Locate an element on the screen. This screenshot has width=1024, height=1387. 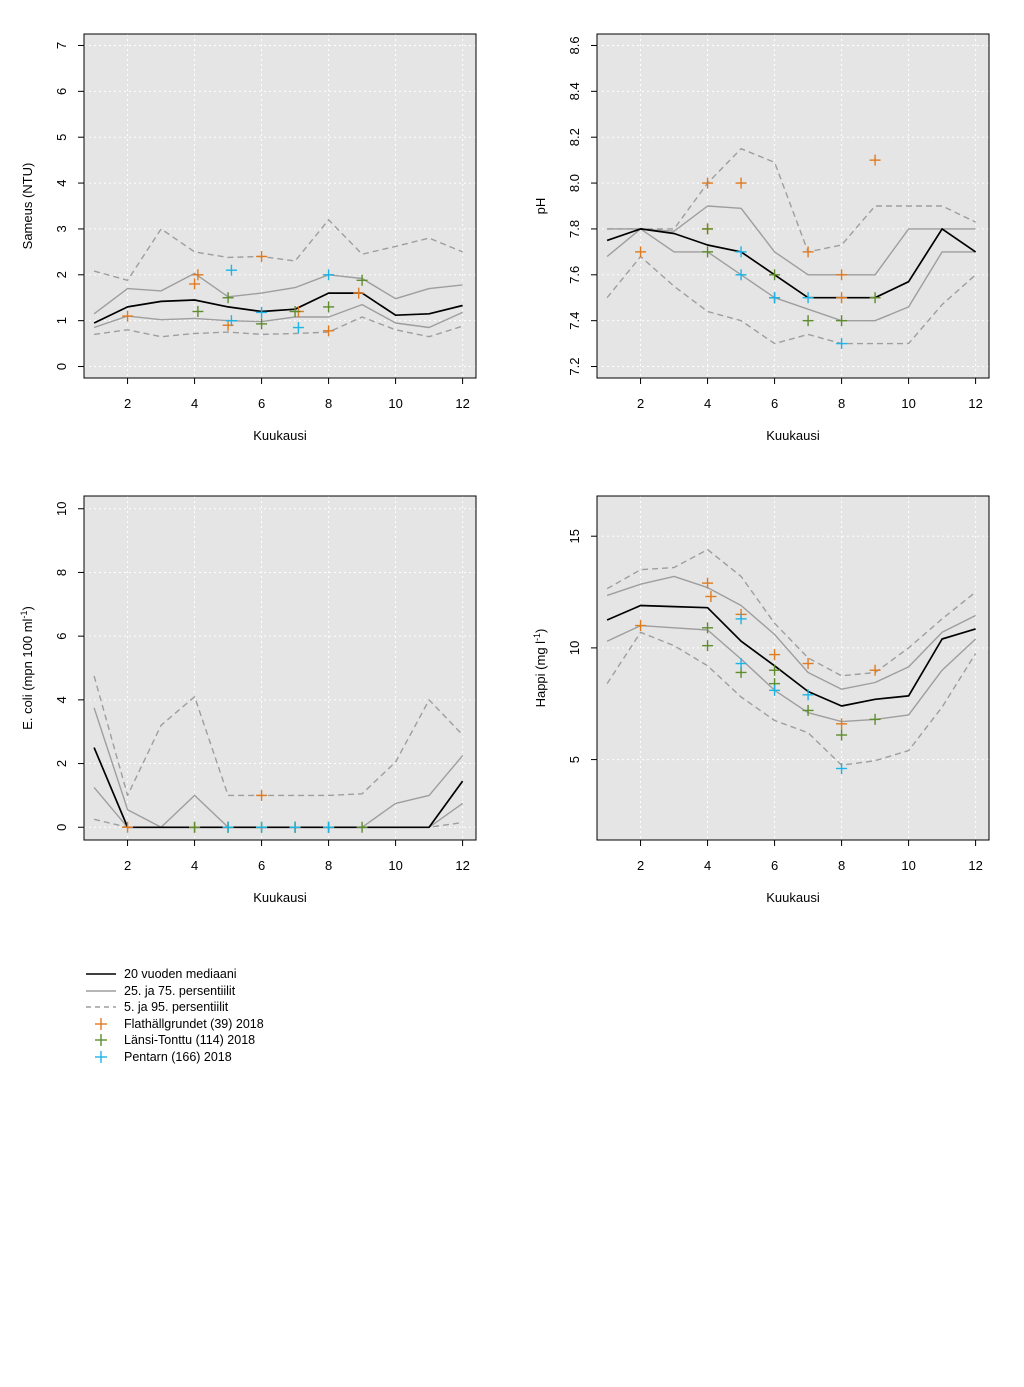
legend-swatch-median is located at coordinates (101, 974).